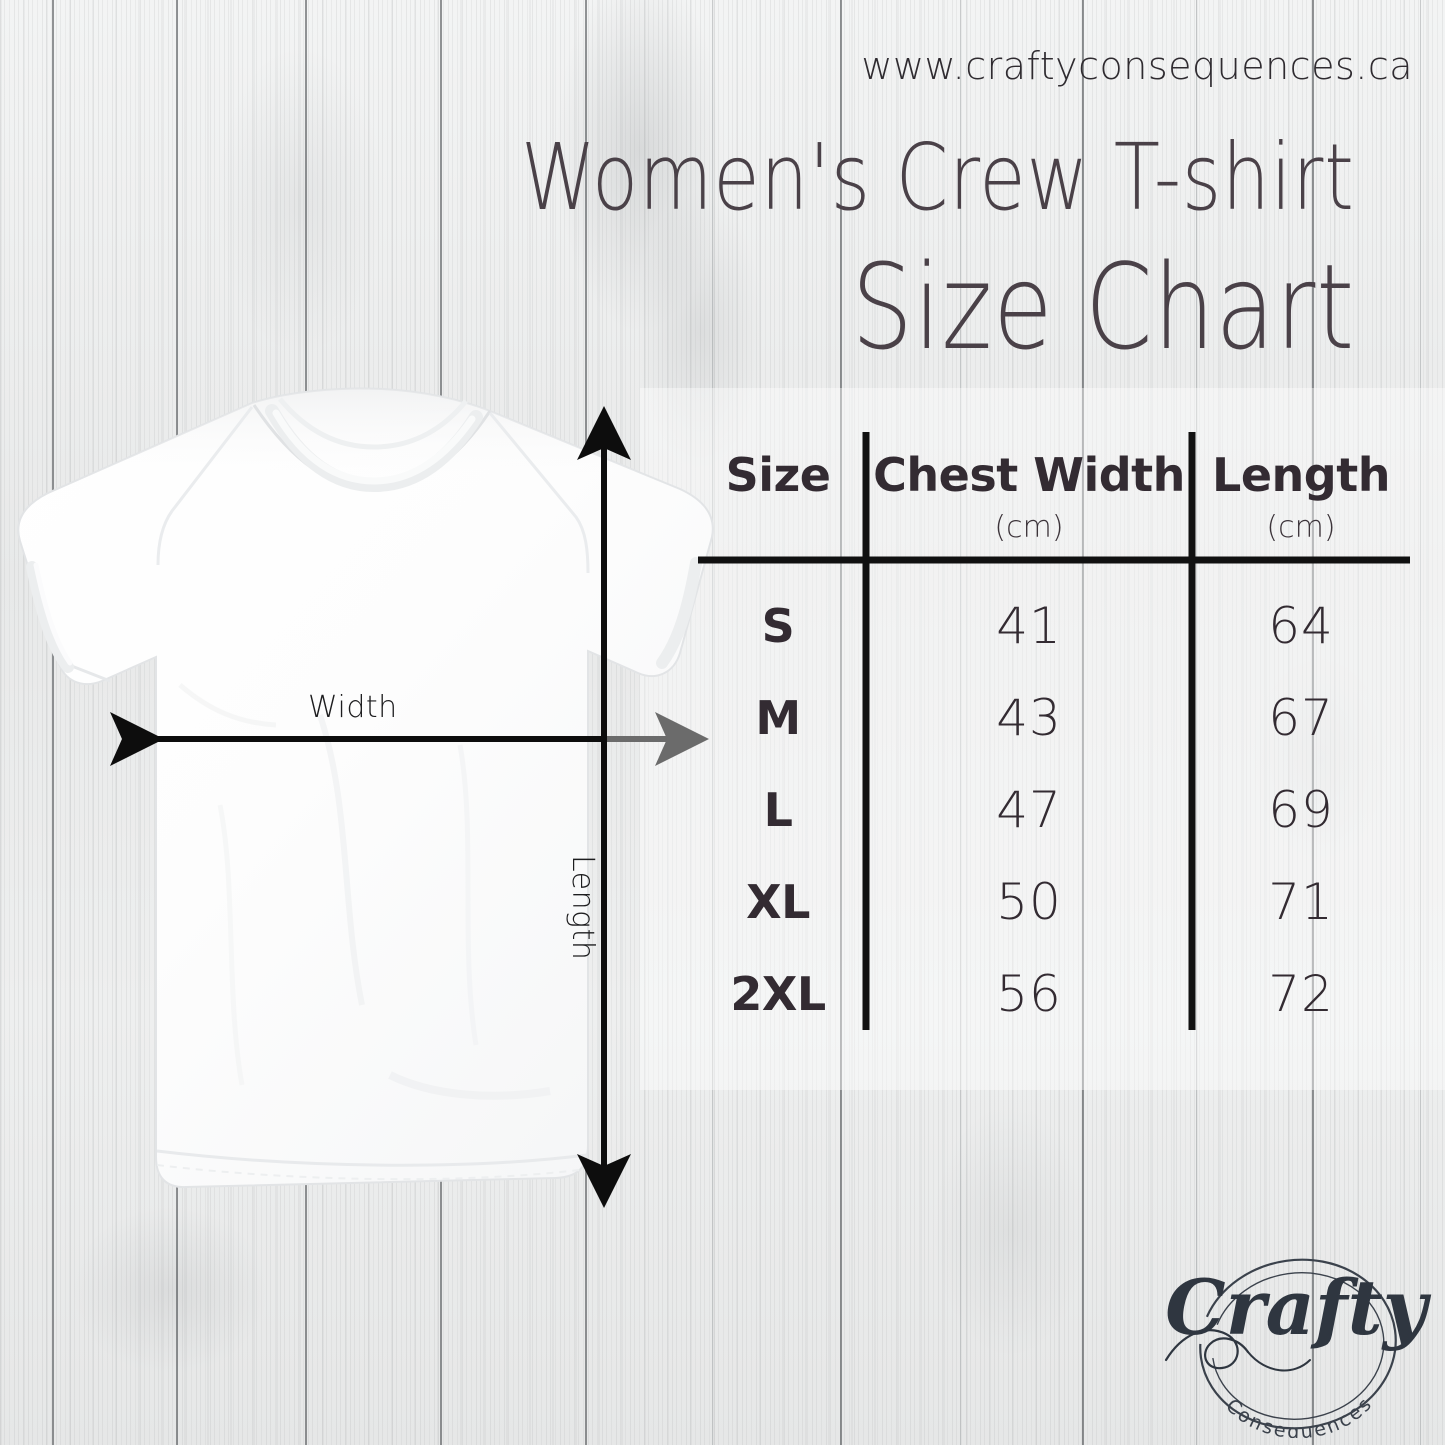 This screenshot has width=1445, height=1445. I want to click on table-row: XL 50 71, so click(1050, 902).